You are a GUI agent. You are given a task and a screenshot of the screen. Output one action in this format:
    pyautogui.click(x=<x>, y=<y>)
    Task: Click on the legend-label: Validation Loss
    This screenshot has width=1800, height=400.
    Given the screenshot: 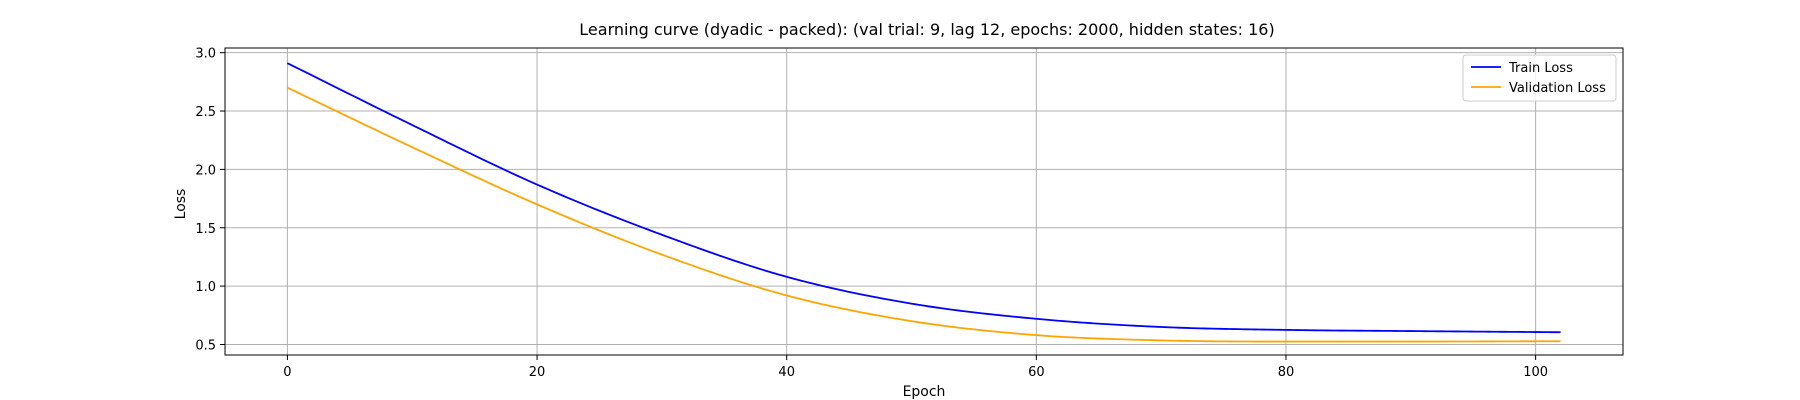 What is the action you would take?
    pyautogui.click(x=1557, y=88)
    